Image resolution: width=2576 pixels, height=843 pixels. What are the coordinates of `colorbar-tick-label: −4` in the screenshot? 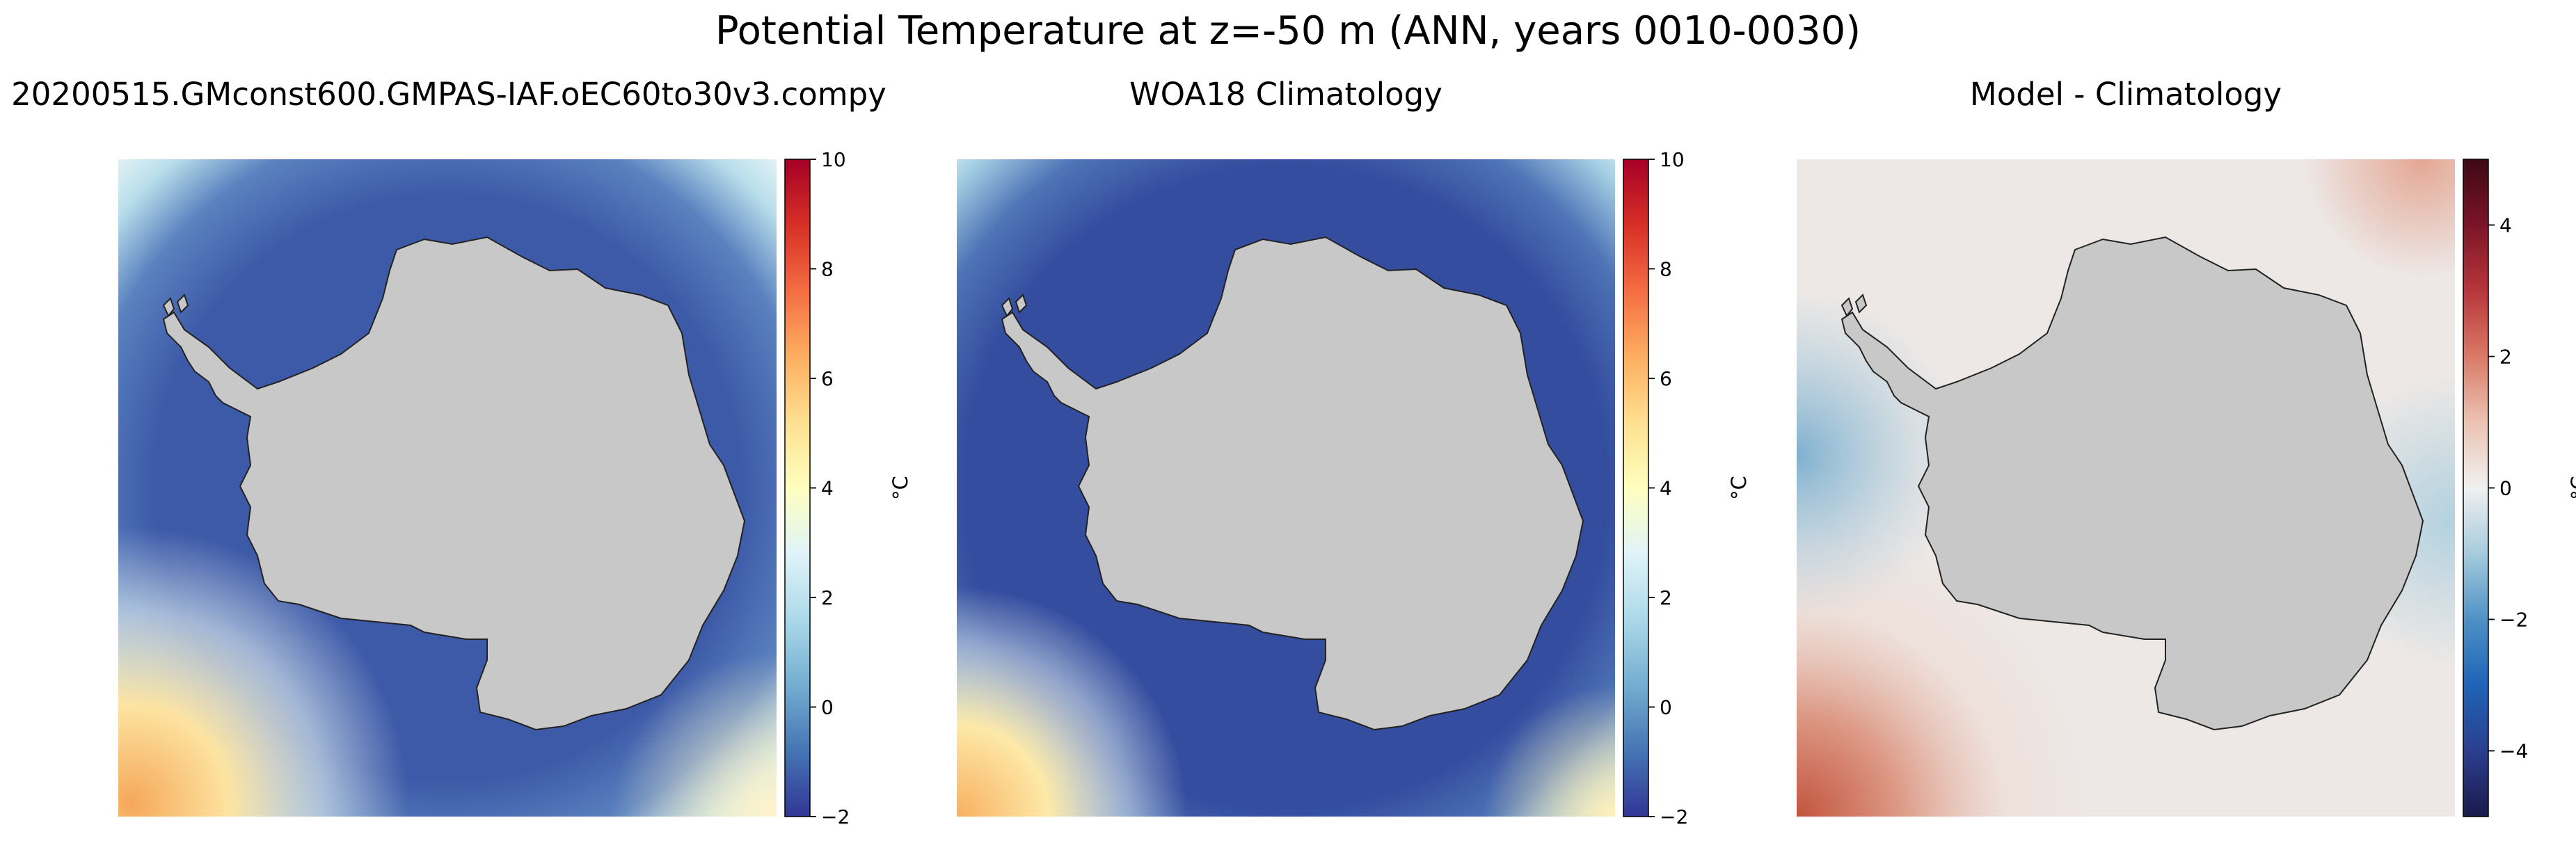 It's located at (2513, 751).